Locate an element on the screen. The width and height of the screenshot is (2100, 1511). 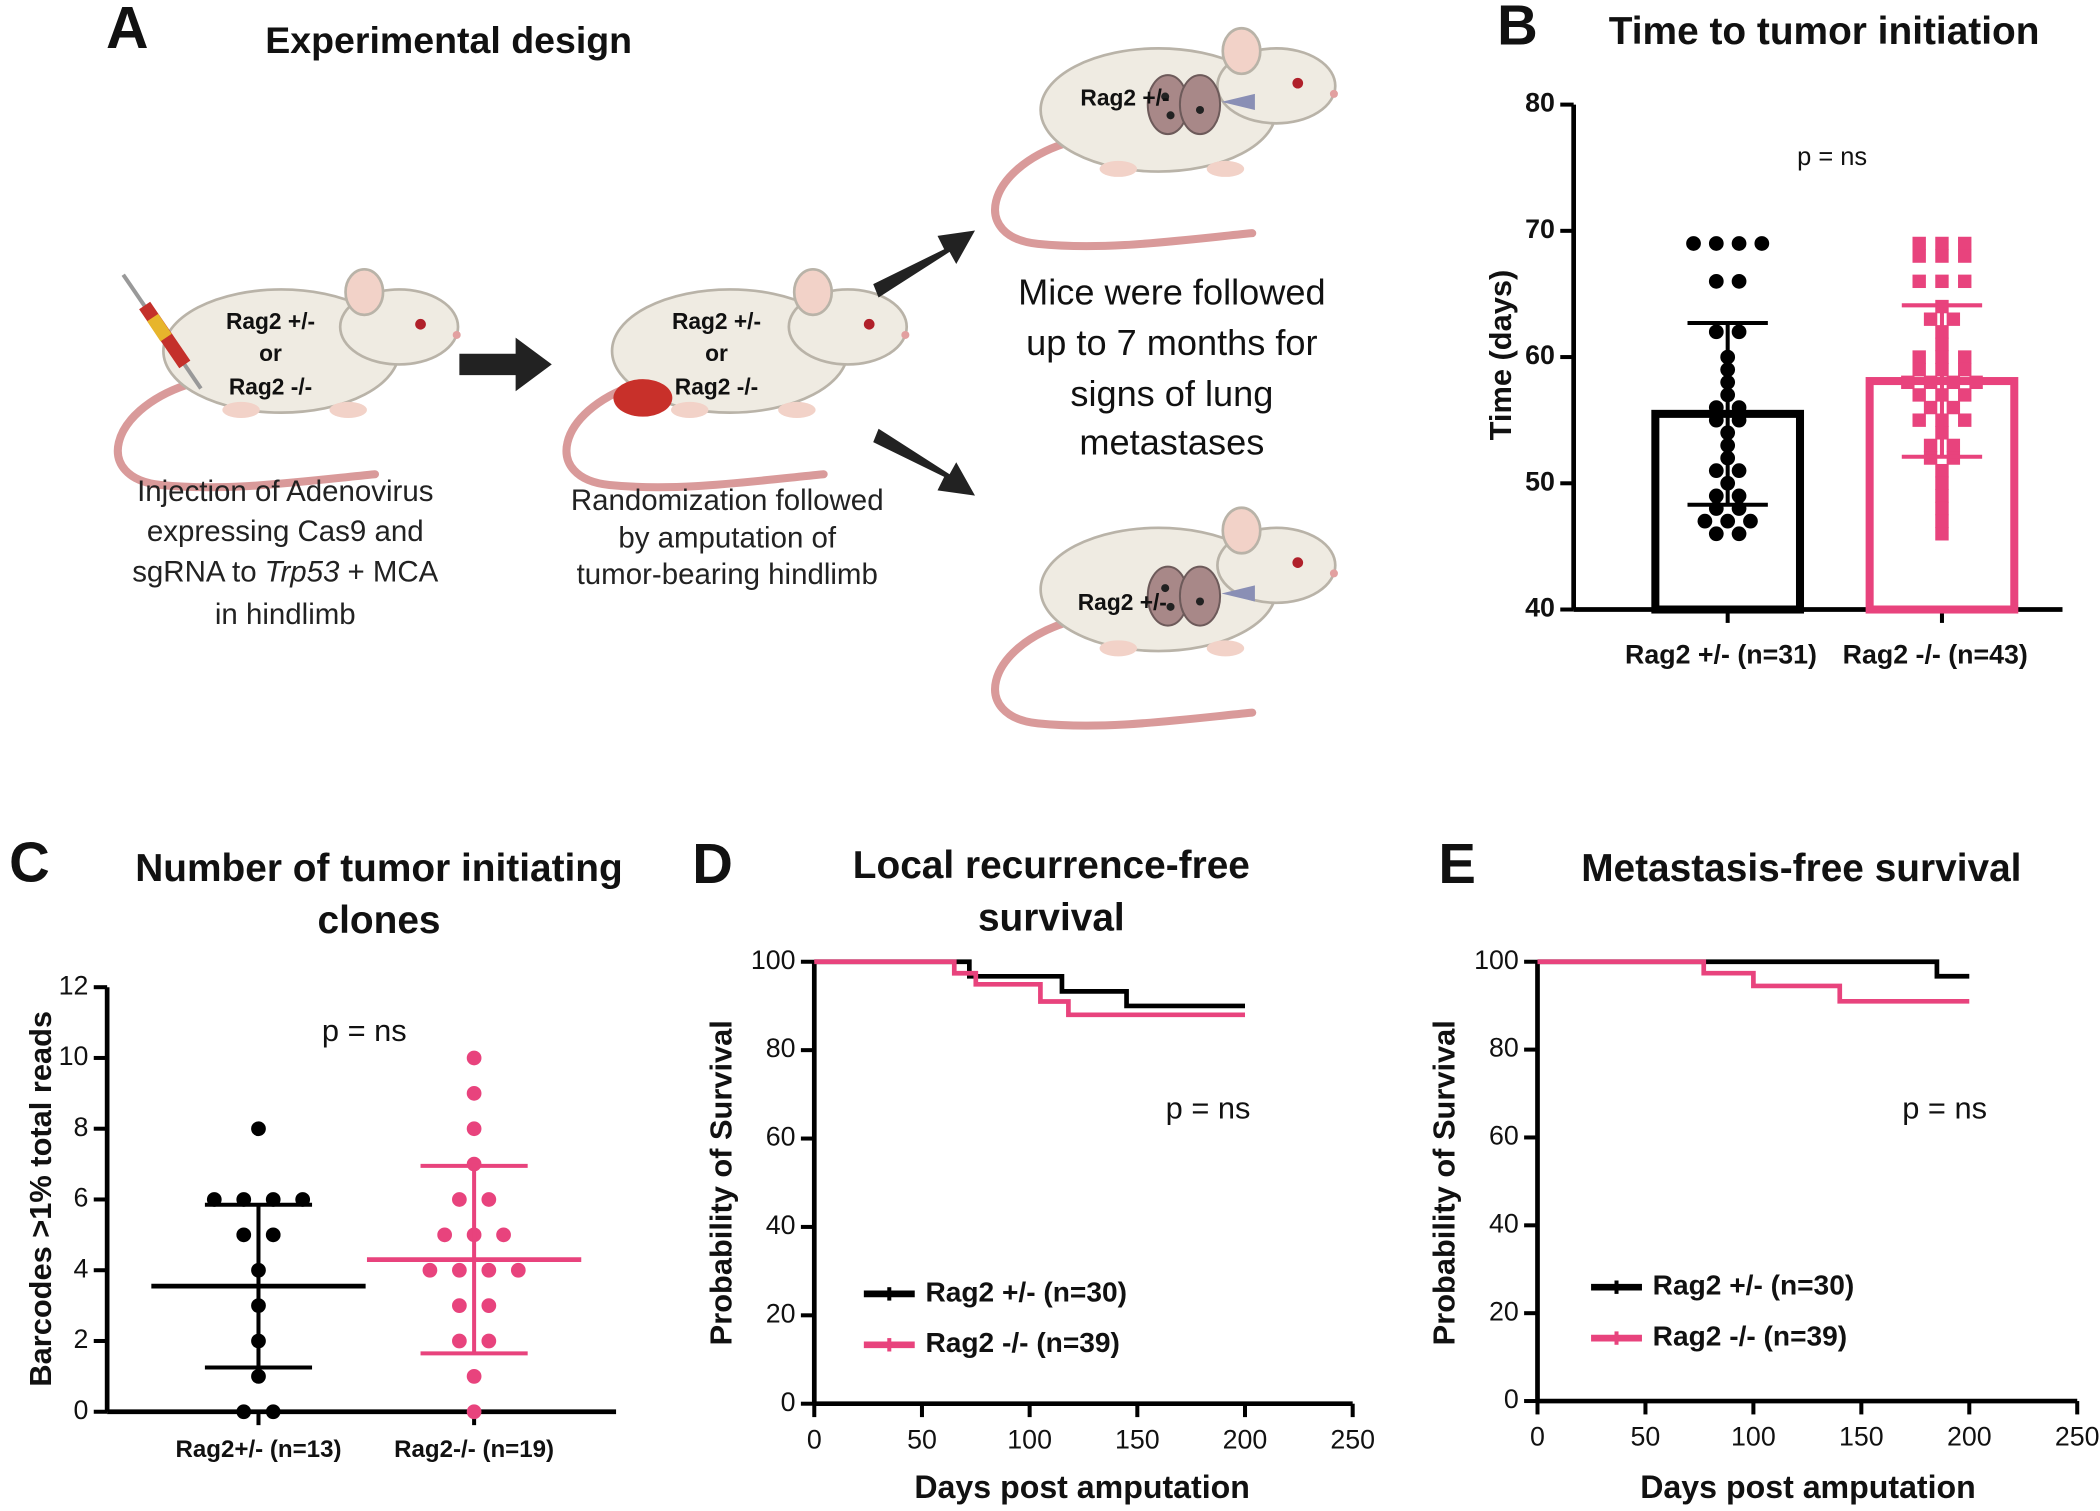
caption-part: + MCA is located at coordinates (392, 571).